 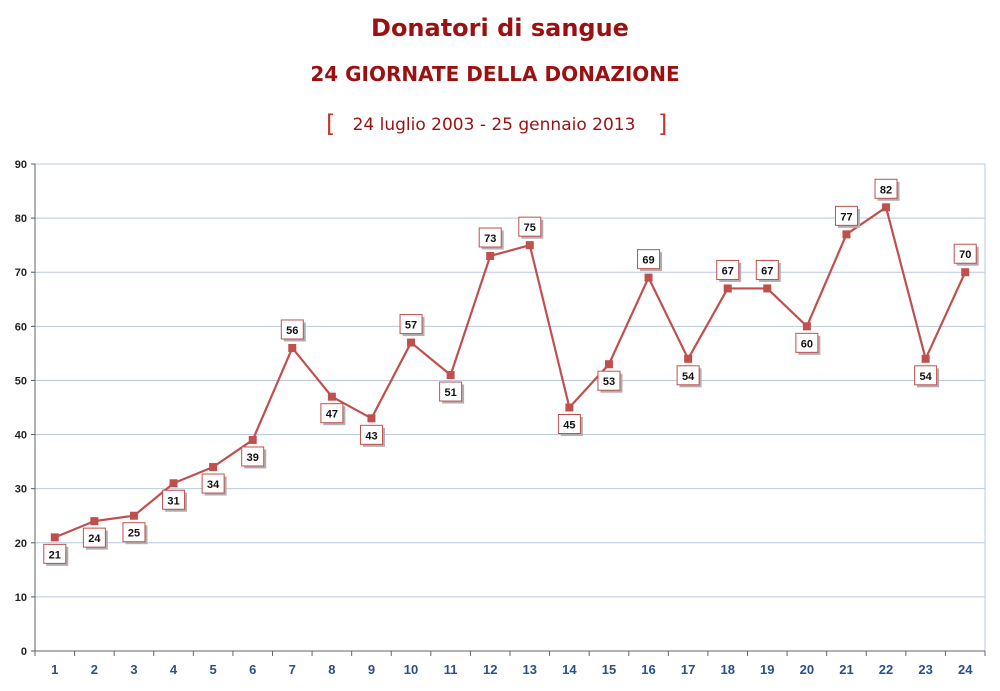 What do you see at coordinates (54, 669) in the screenshot?
I see `x-tick-label: 1` at bounding box center [54, 669].